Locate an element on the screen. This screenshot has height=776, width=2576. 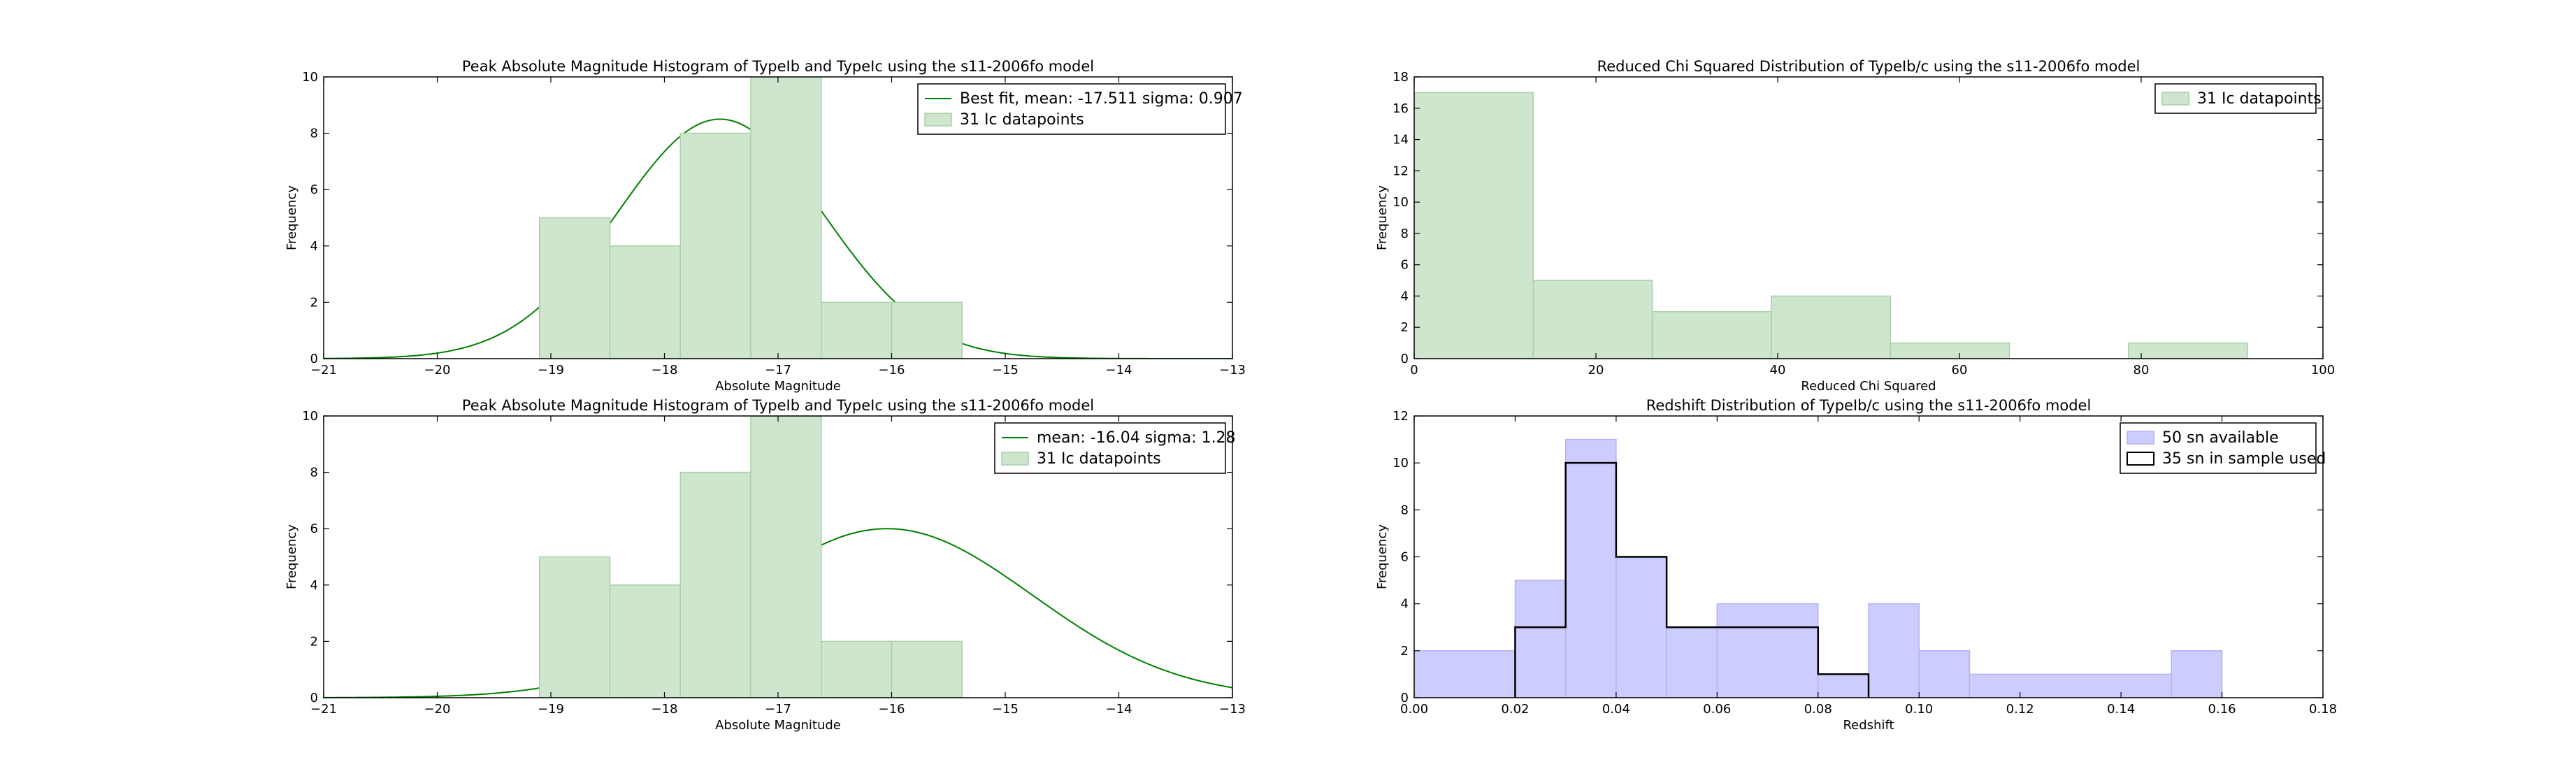
x-tick-label: 0.00 is located at coordinates (1414, 709).